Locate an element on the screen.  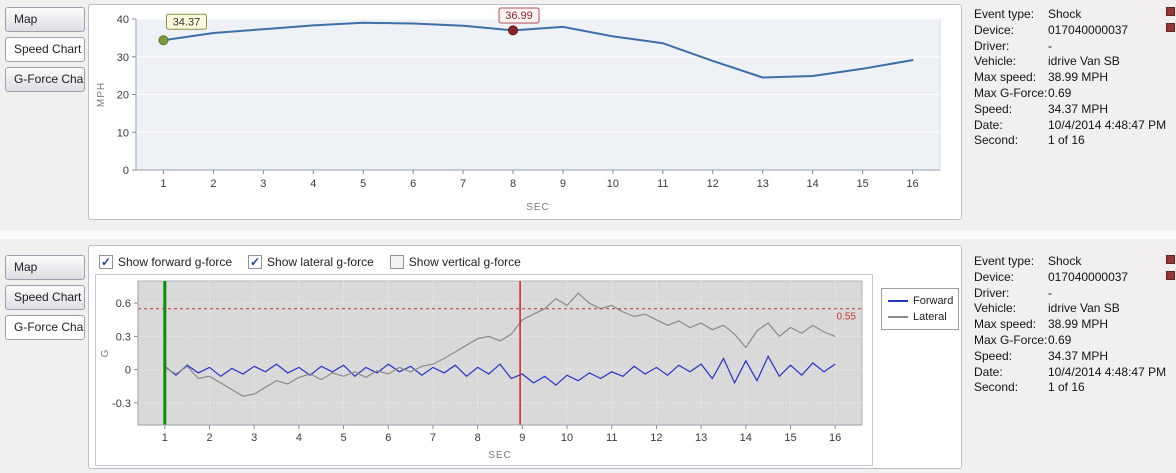
svg-text: 34.37 is located at coordinates (187, 22).